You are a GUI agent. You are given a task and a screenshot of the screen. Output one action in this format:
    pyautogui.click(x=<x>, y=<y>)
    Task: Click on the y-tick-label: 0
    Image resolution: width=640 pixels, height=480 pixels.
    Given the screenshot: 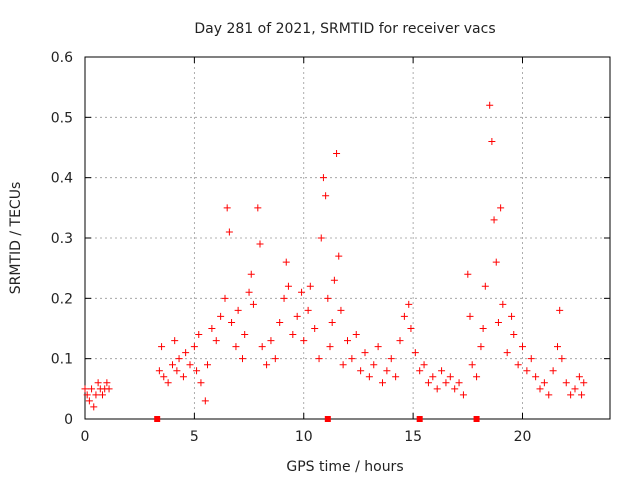 What is the action you would take?
    pyautogui.click(x=68, y=420)
    